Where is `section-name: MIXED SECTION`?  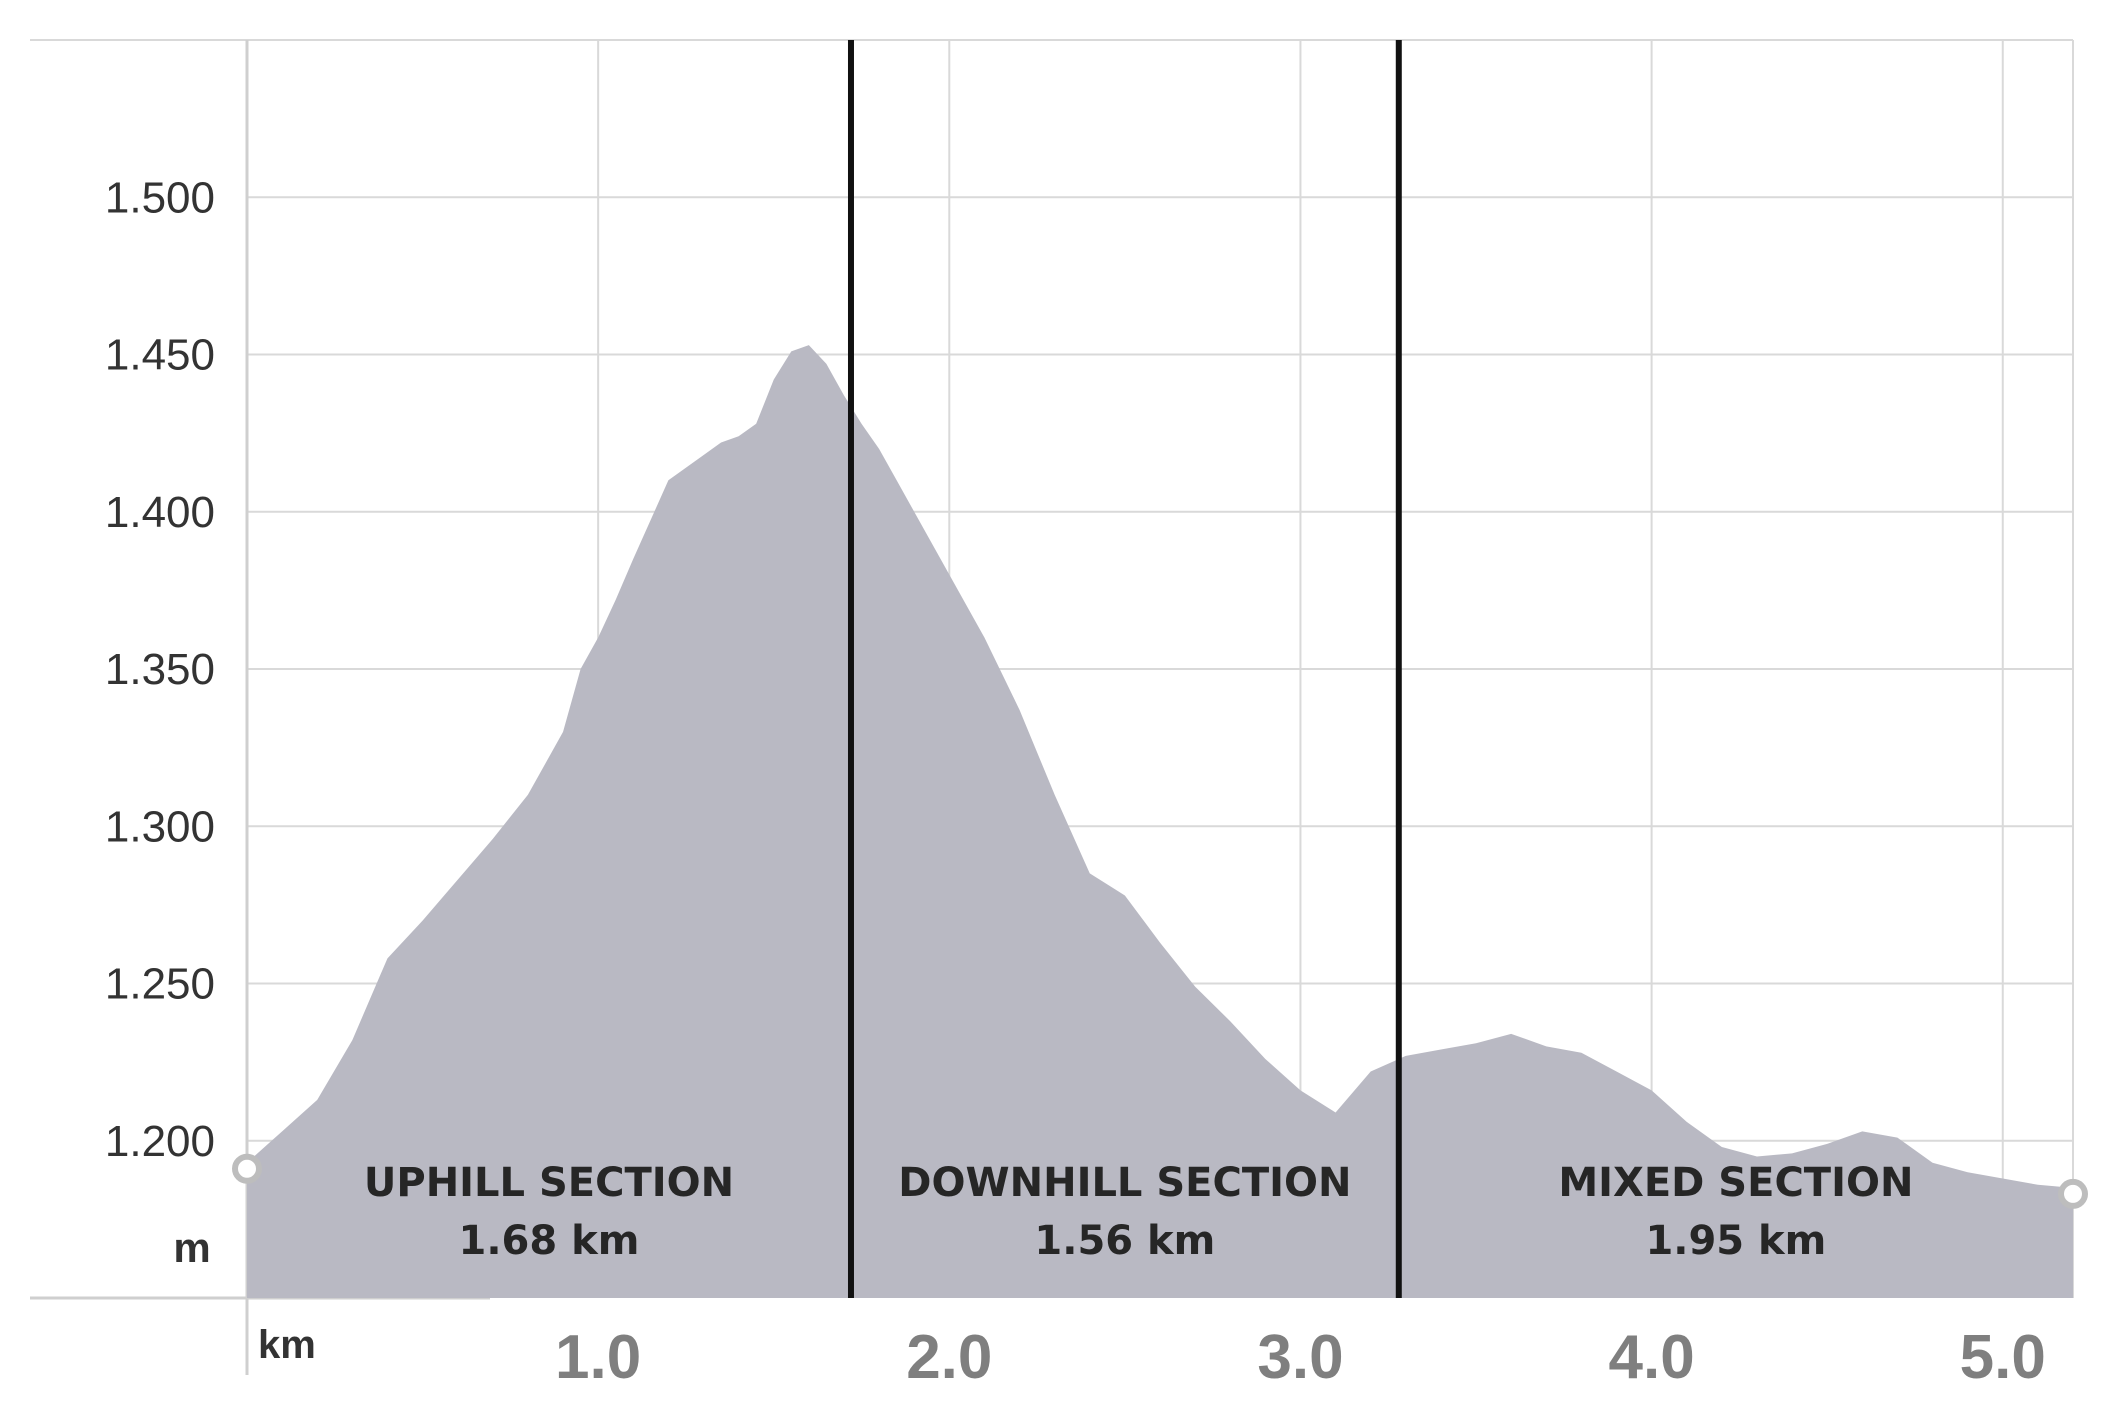 section-name: MIXED SECTION is located at coordinates (1735, 1183).